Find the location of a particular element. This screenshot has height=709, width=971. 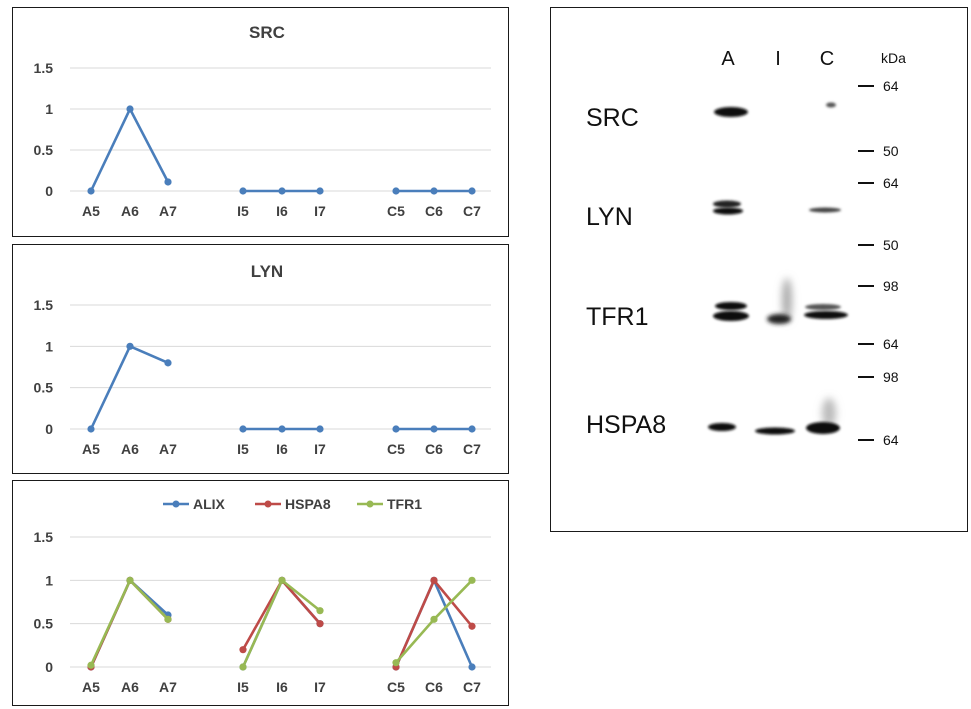

band-lyn-lane-a is located at coordinates (728, 207).